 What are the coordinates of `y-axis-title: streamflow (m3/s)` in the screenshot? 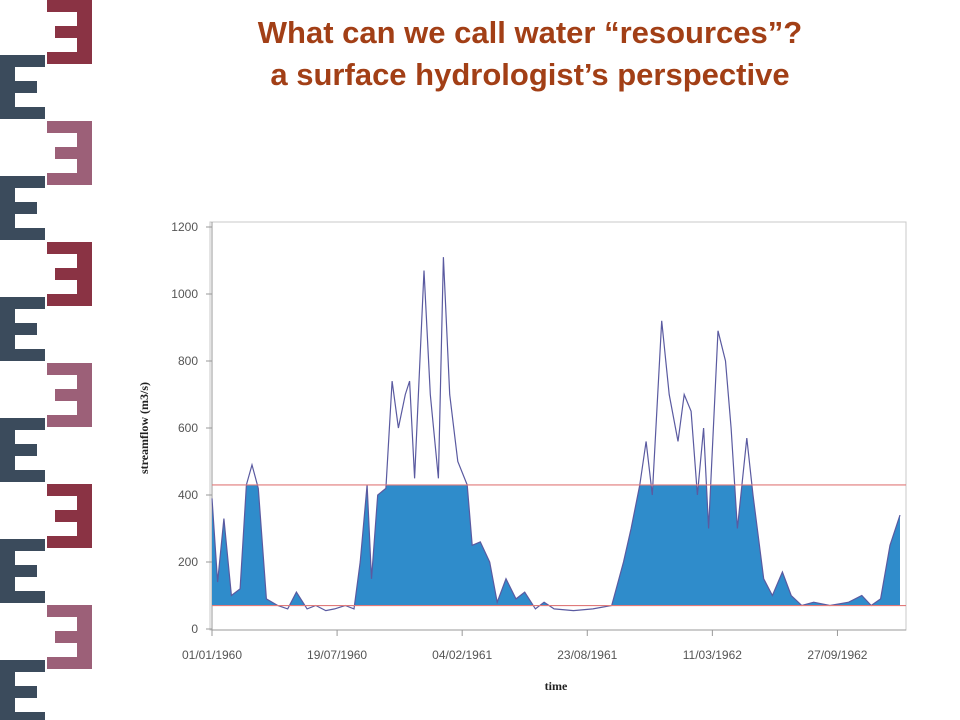 It's located at (144, 428).